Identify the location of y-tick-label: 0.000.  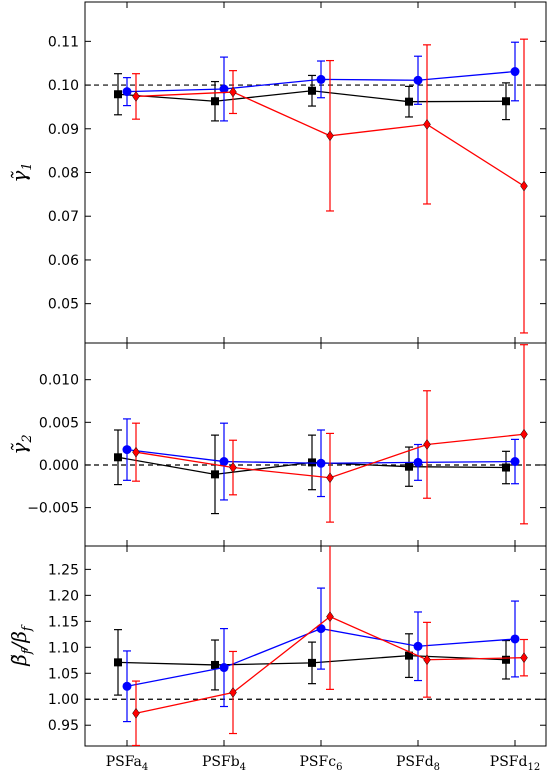
(59, 466).